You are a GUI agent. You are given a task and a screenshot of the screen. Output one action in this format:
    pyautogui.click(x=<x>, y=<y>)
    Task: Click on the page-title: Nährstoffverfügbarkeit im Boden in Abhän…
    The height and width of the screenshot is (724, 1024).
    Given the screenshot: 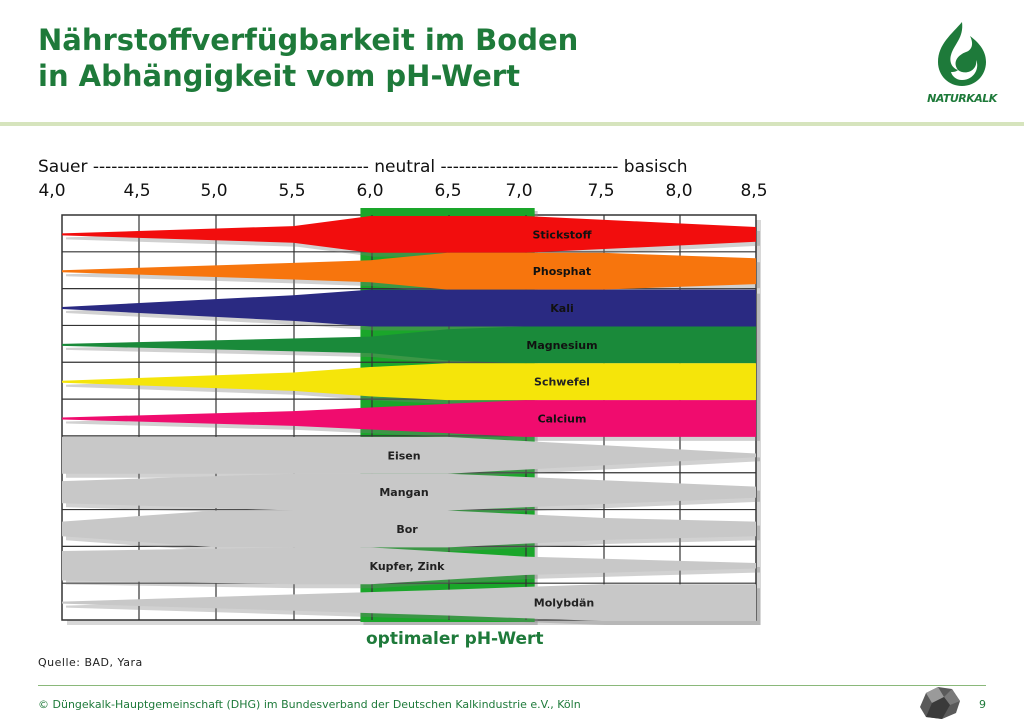 What is the action you would take?
    pyautogui.click(x=308, y=58)
    